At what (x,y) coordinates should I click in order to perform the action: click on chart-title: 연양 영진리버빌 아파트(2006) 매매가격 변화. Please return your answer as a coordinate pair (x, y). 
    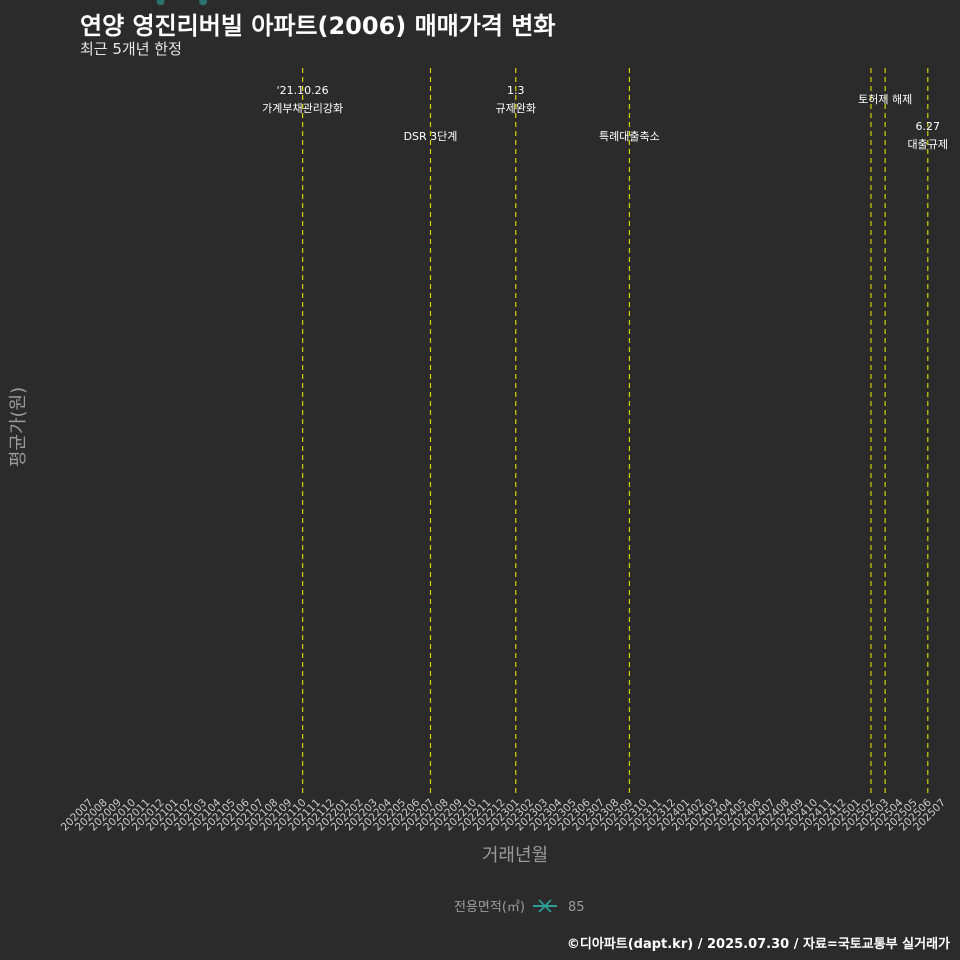
    Looking at the image, I should click on (318, 26).